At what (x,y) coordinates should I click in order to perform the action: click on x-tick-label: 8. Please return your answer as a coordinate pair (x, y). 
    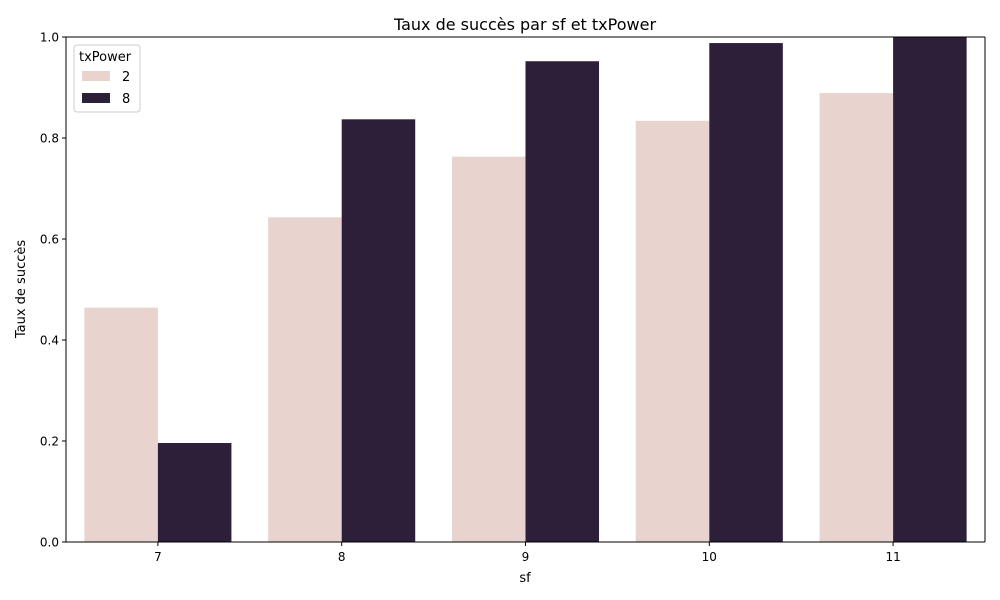
    Looking at the image, I should click on (342, 557).